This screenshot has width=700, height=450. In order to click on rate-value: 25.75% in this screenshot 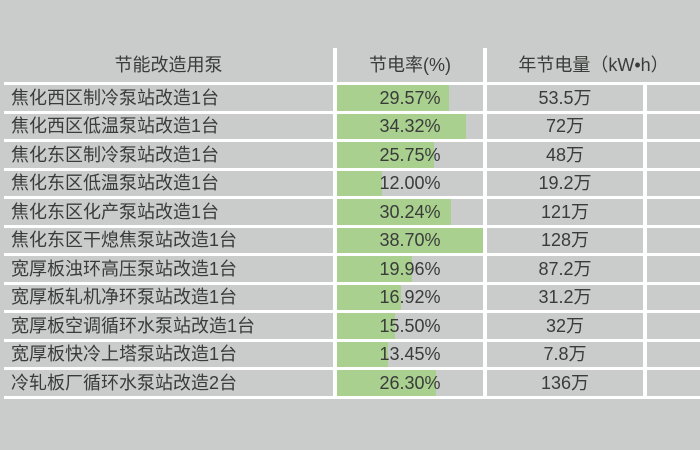, I will do `click(410, 154)`.